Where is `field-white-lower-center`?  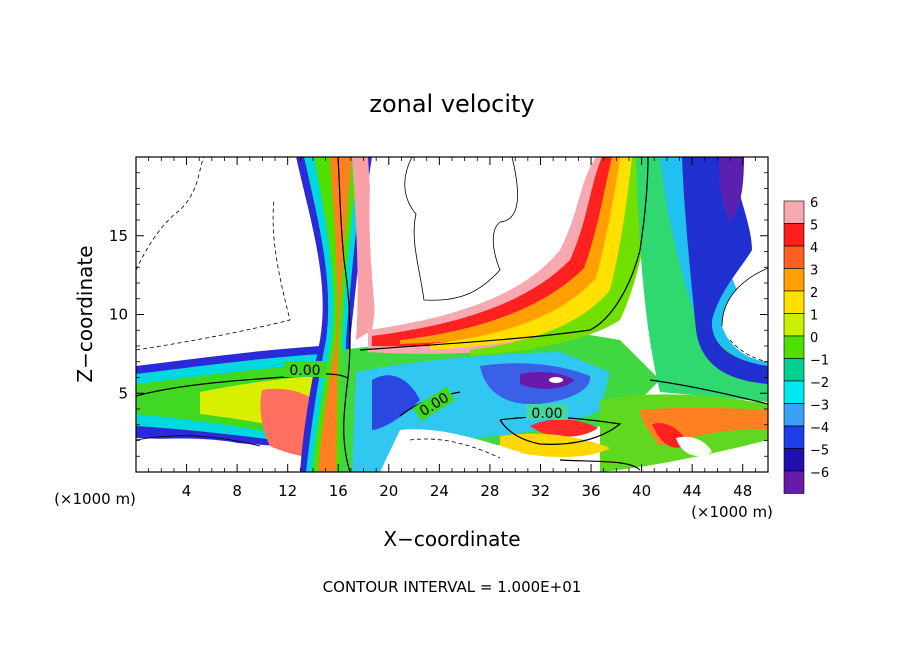
field-white-lower-center is located at coordinates (460, 450).